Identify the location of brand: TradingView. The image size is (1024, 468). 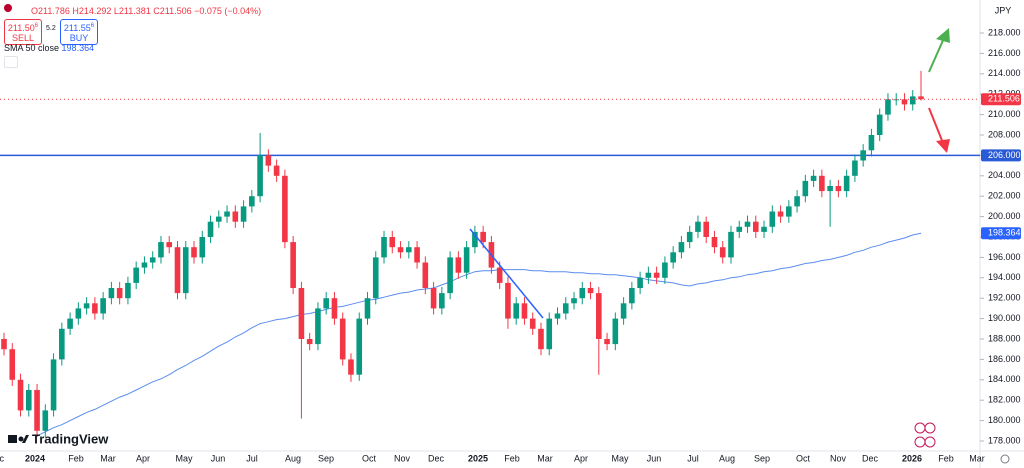
(70, 438).